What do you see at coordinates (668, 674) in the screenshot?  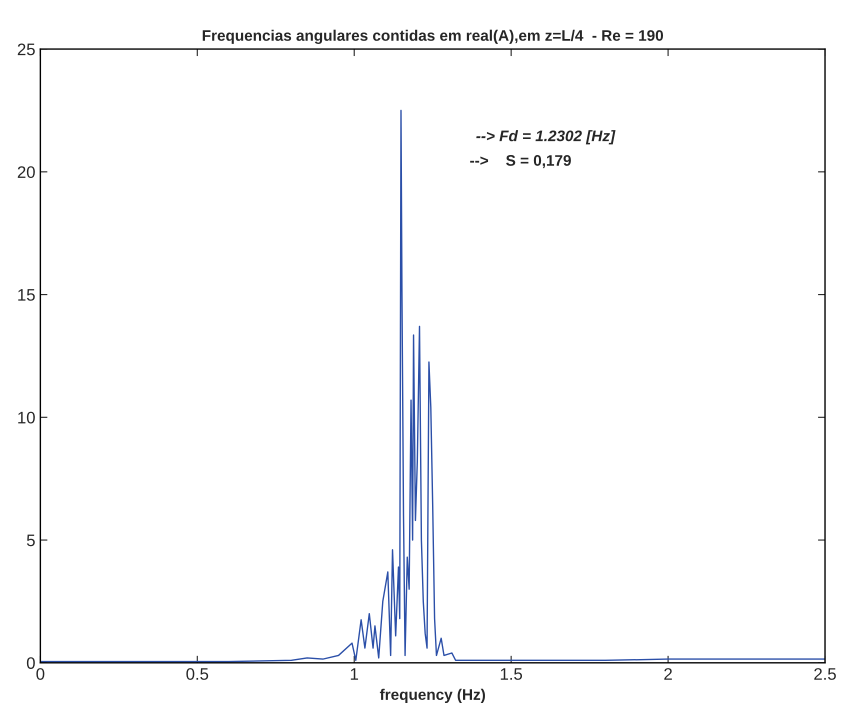 I see `x-tick-label: 2` at bounding box center [668, 674].